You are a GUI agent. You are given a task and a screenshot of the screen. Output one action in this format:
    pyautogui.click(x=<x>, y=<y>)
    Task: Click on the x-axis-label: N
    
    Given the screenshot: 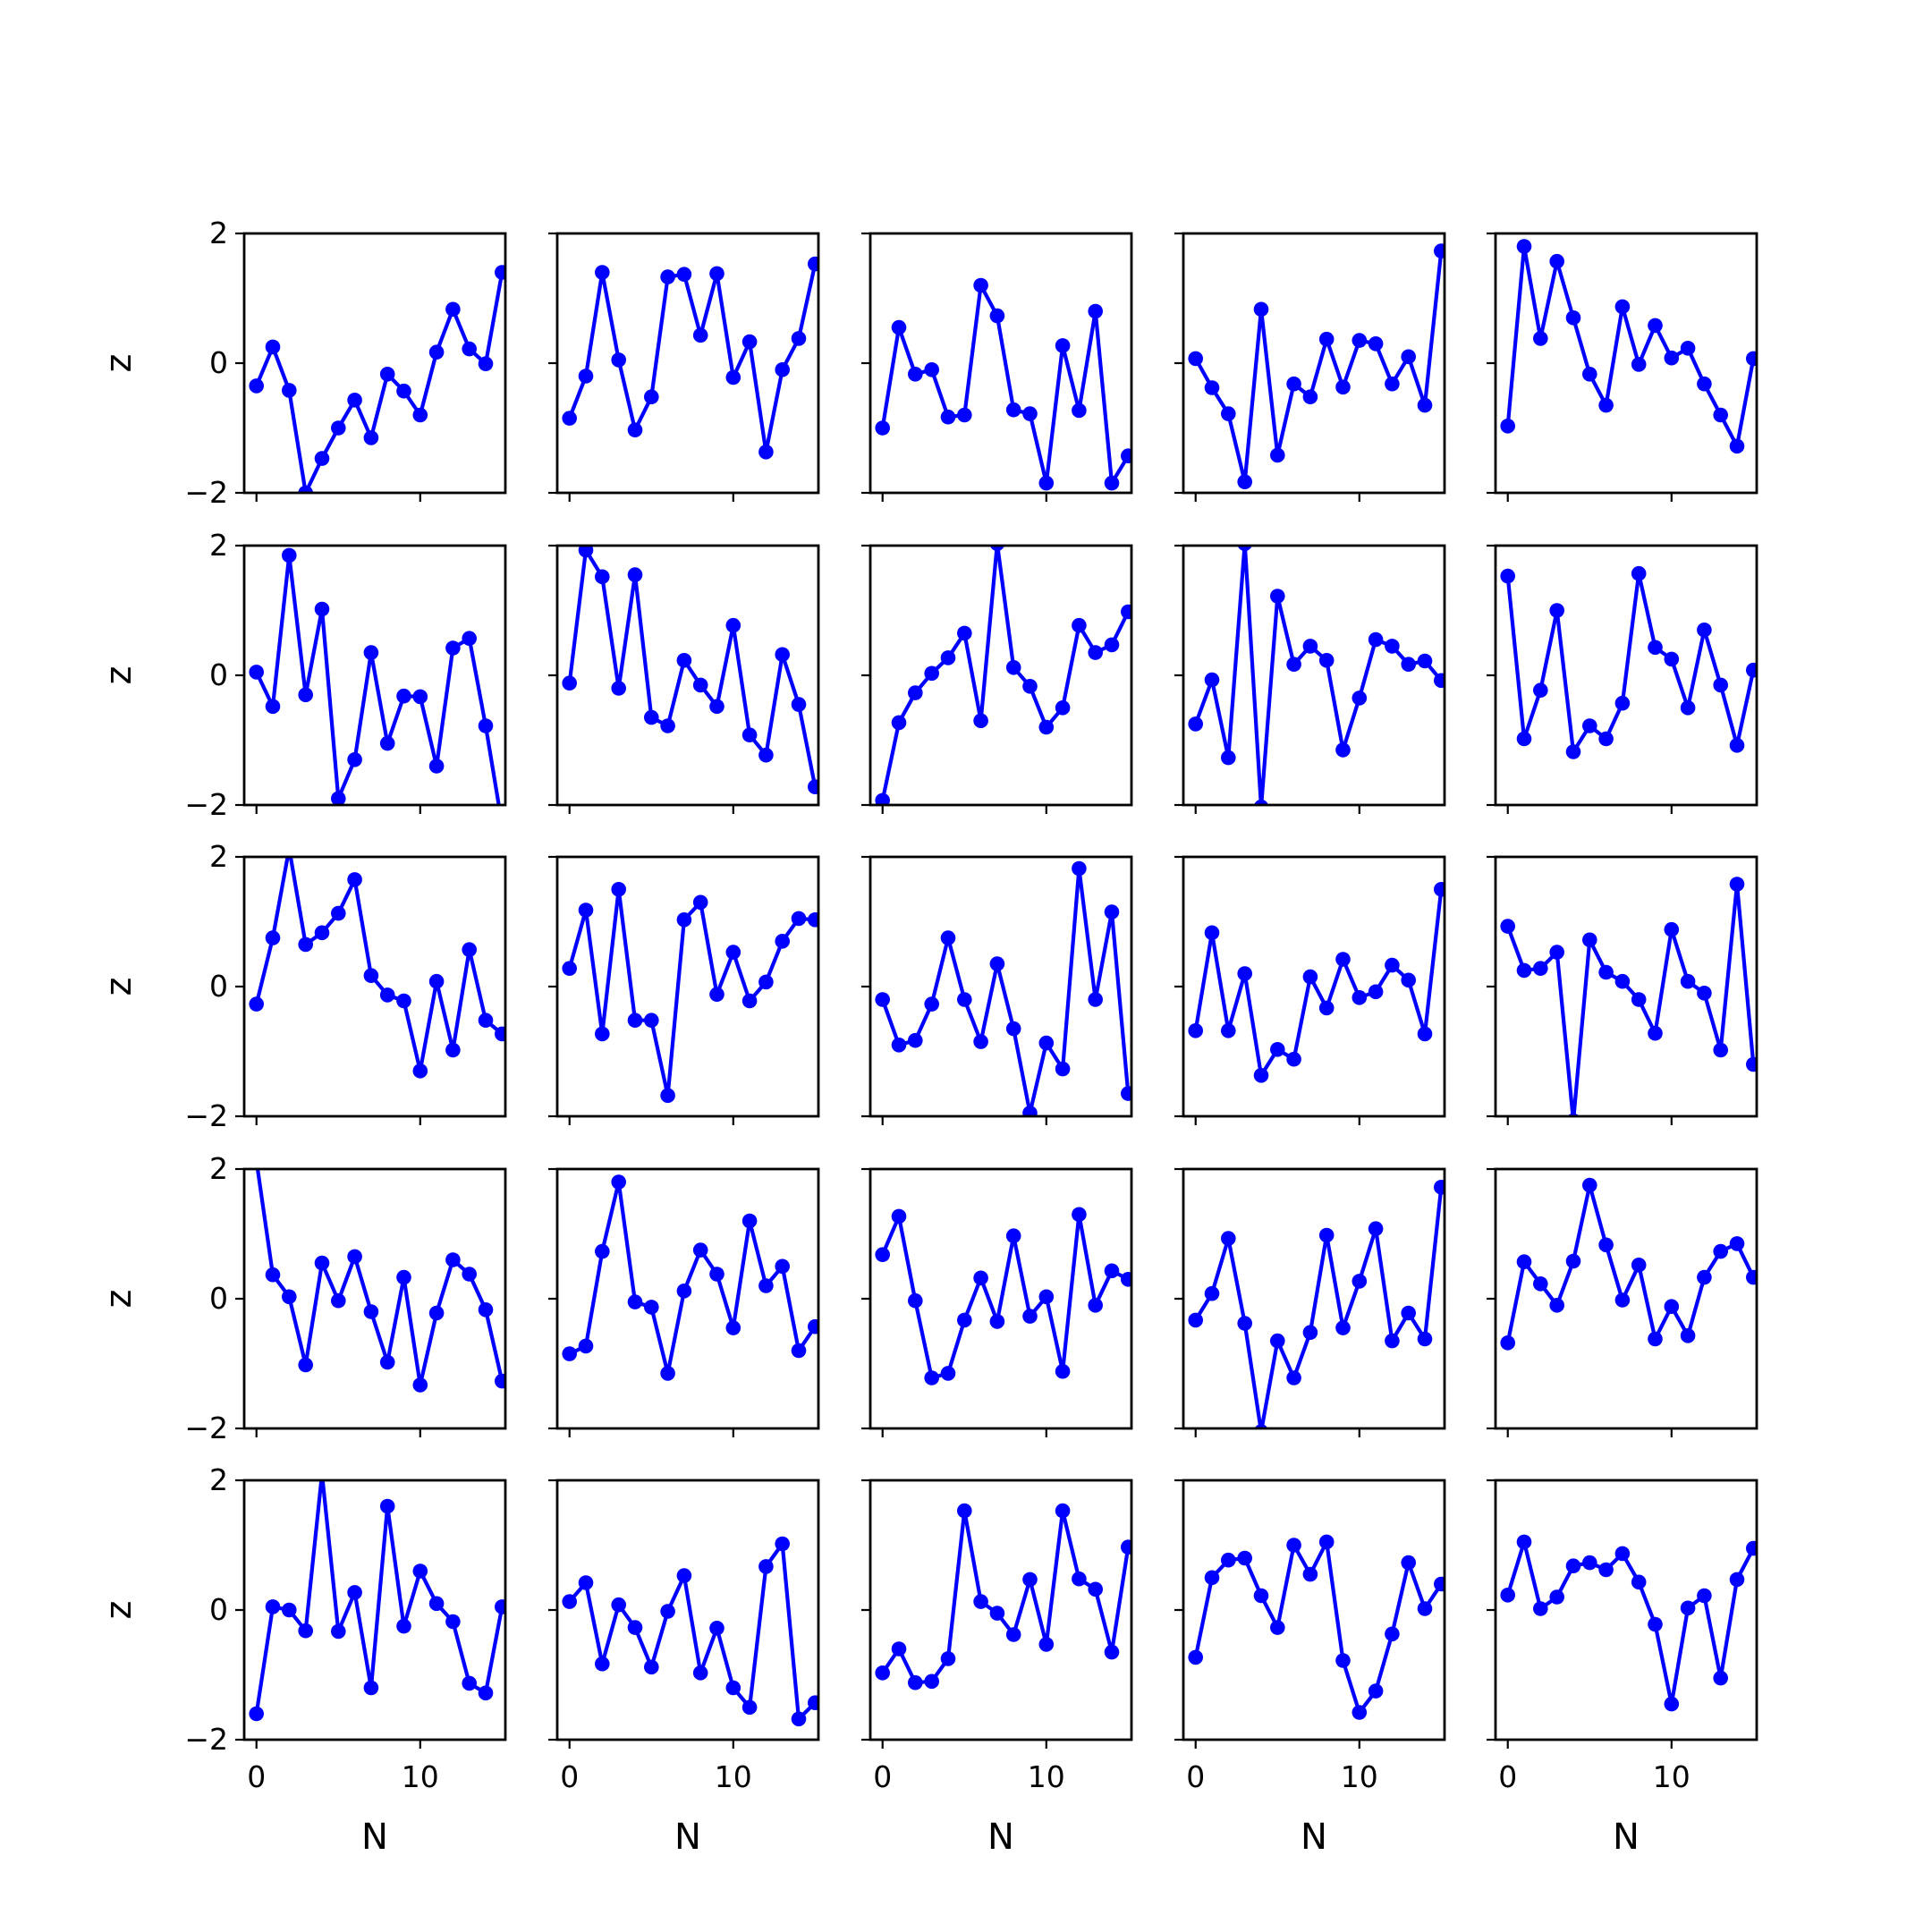 What is the action you would take?
    pyautogui.click(x=374, y=1837)
    